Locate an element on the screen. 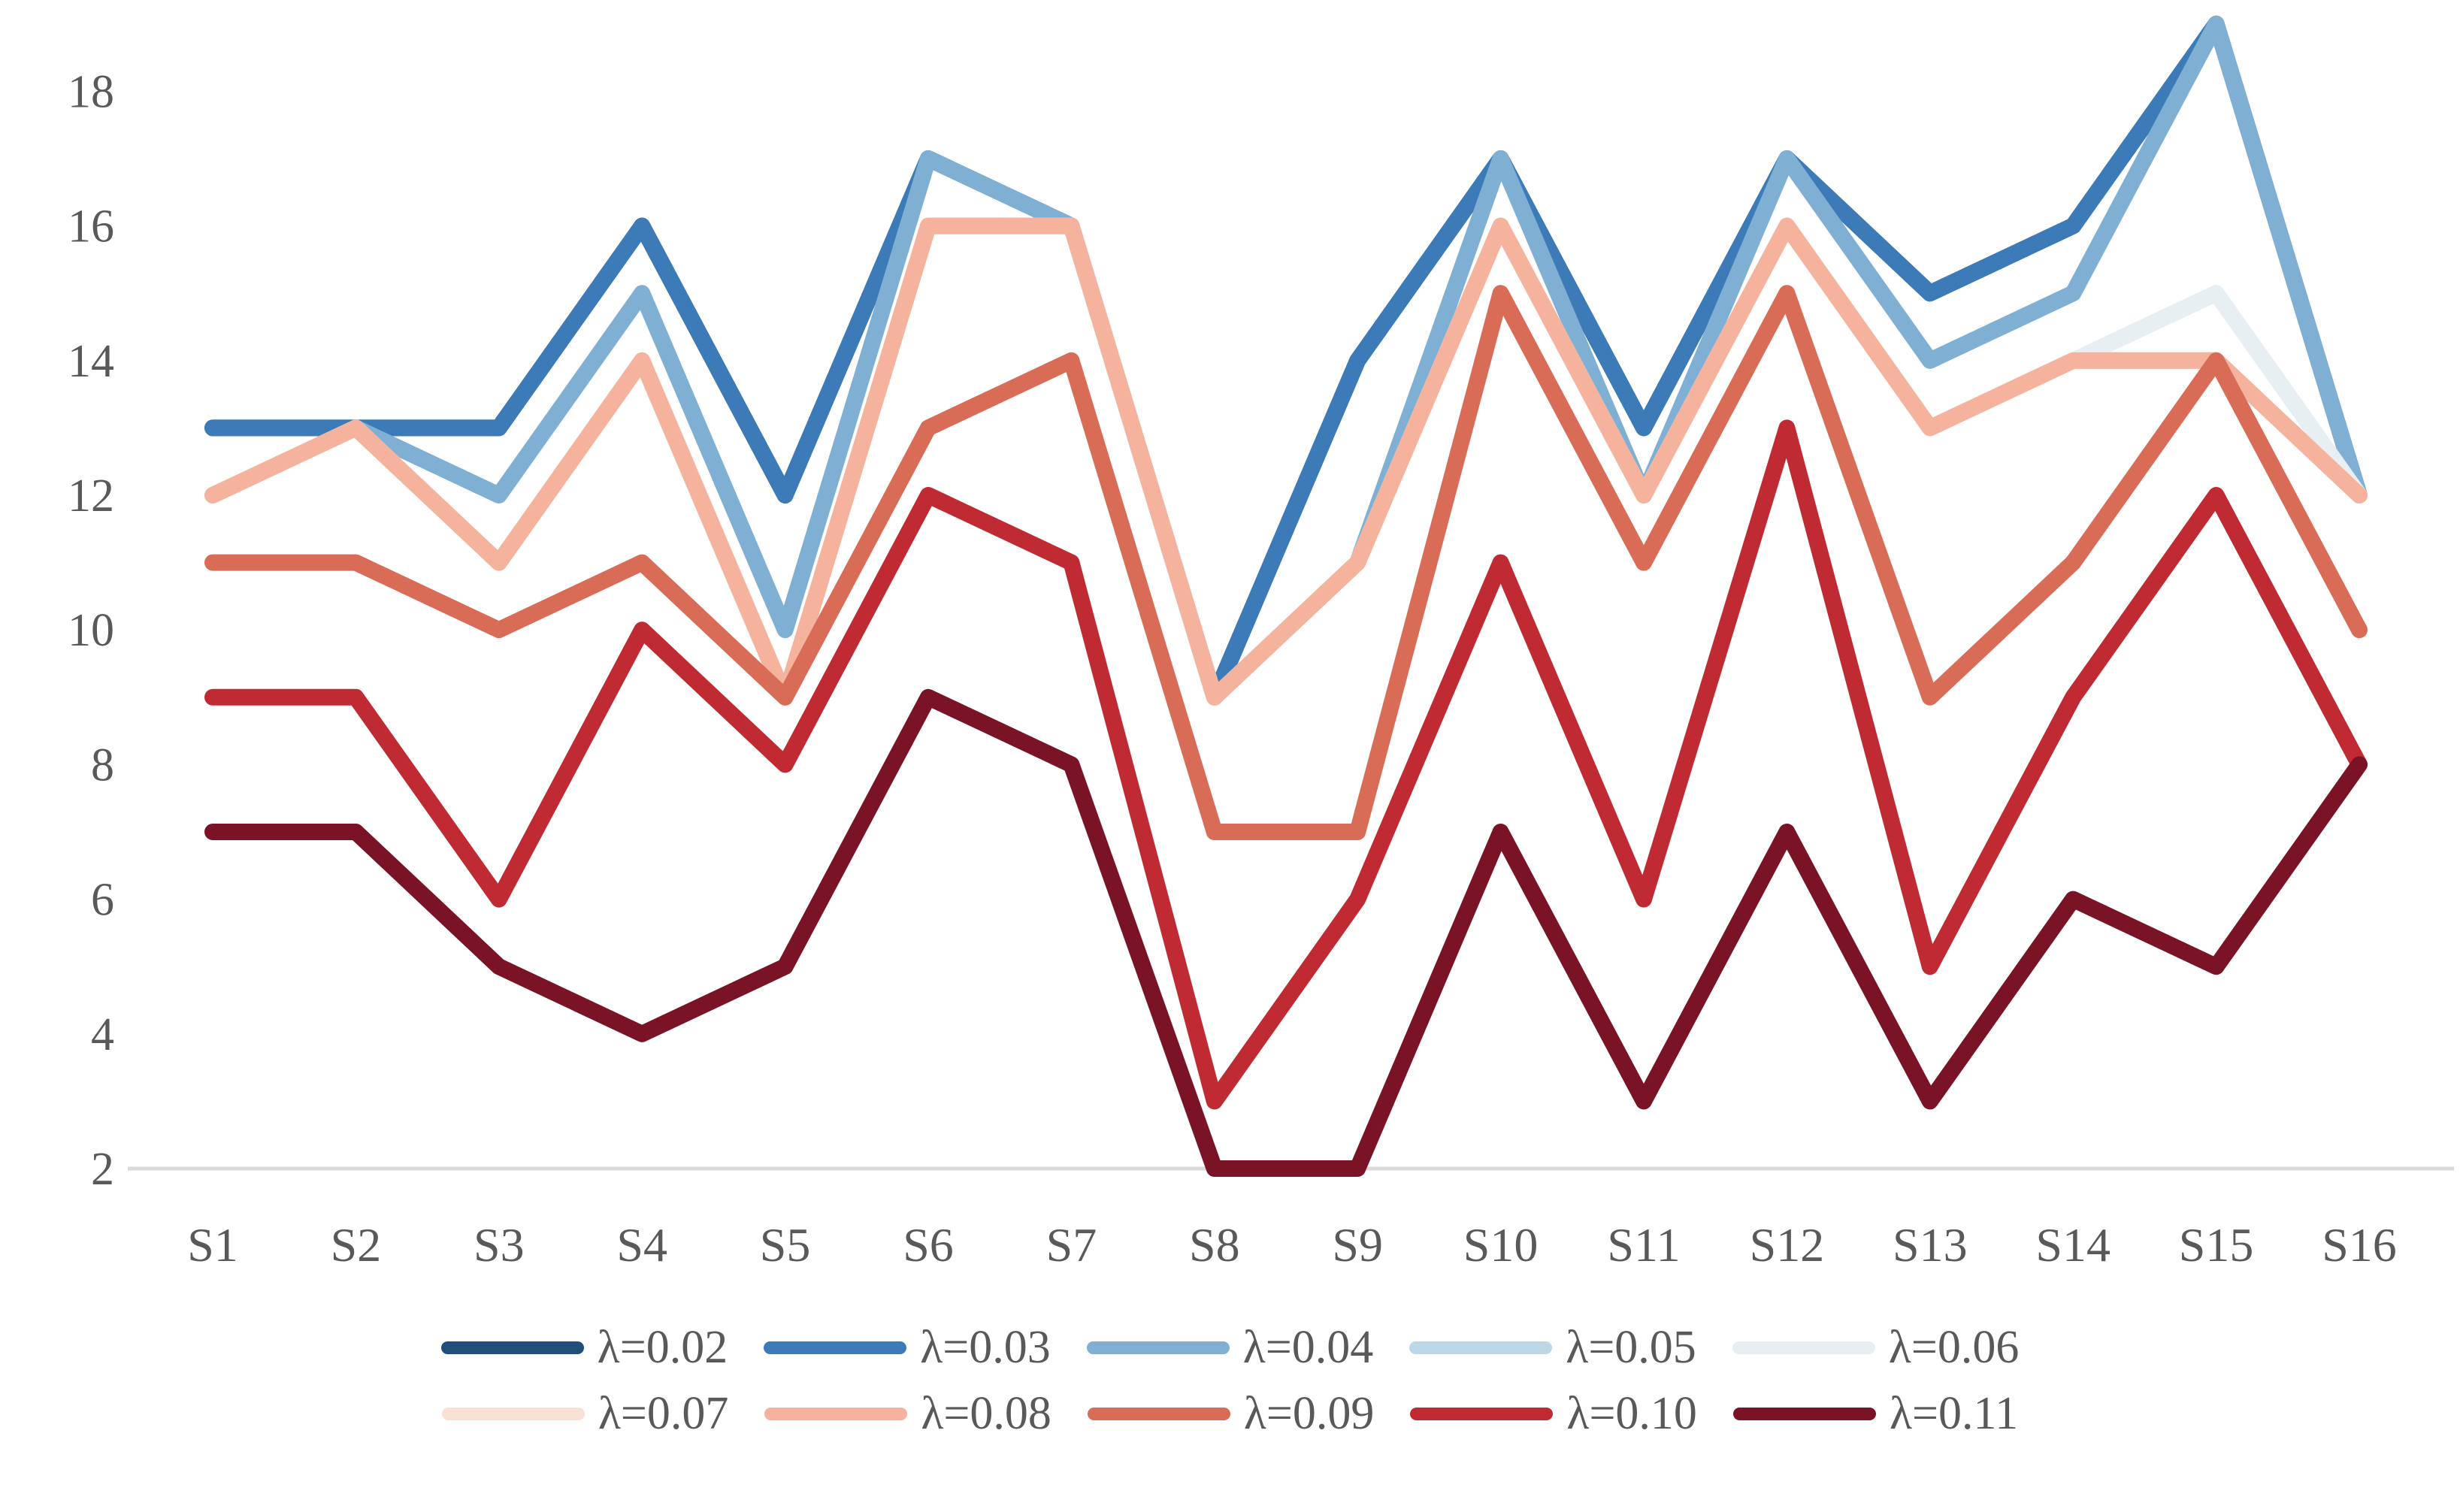  legend-label: λ=0.10 is located at coordinates (1631, 1413).